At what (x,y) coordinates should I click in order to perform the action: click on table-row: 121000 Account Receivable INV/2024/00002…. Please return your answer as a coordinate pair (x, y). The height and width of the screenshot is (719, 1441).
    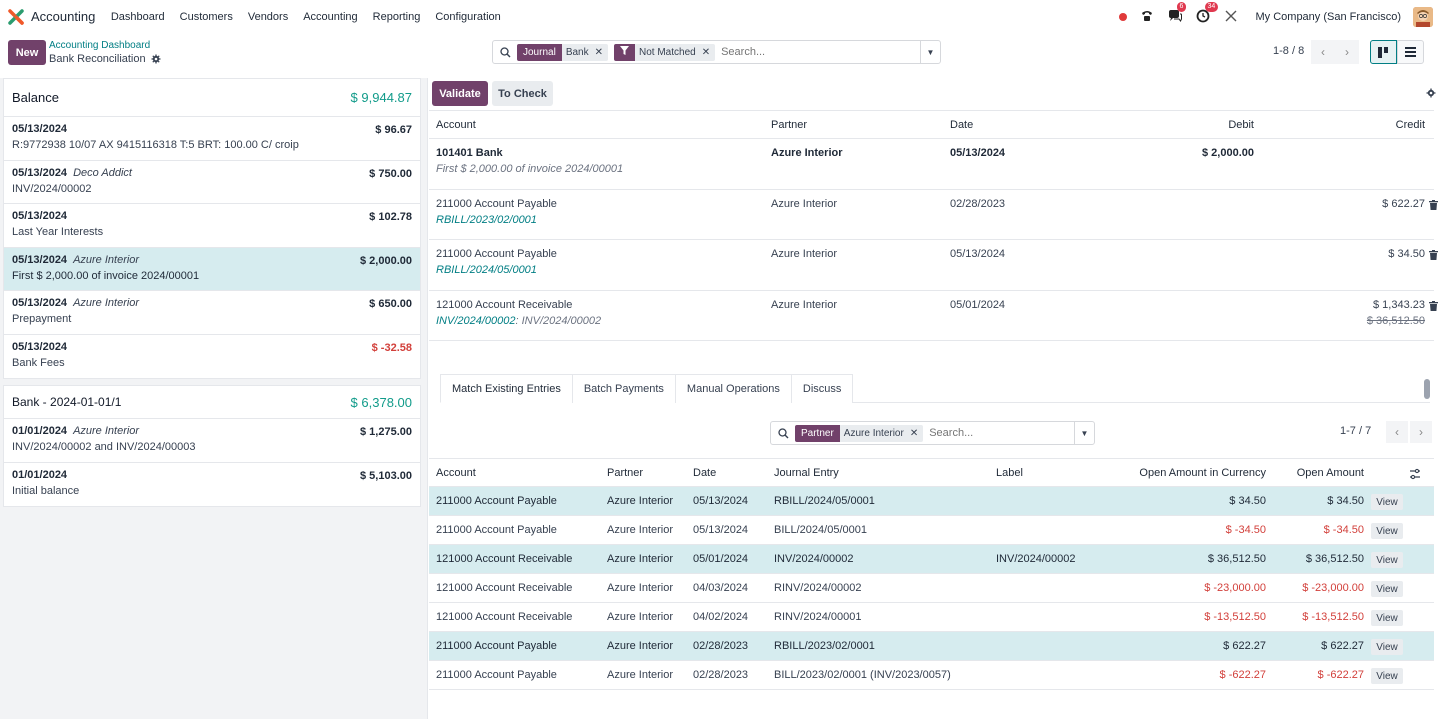
    Looking at the image, I should click on (933, 316).